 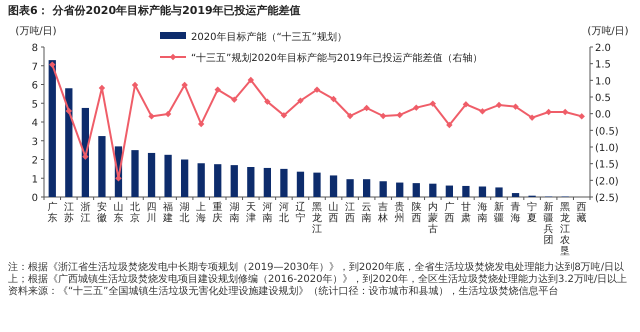 What do you see at coordinates (532, 212) in the screenshot?
I see `x-tick-label: 宁夏` at bounding box center [532, 212].